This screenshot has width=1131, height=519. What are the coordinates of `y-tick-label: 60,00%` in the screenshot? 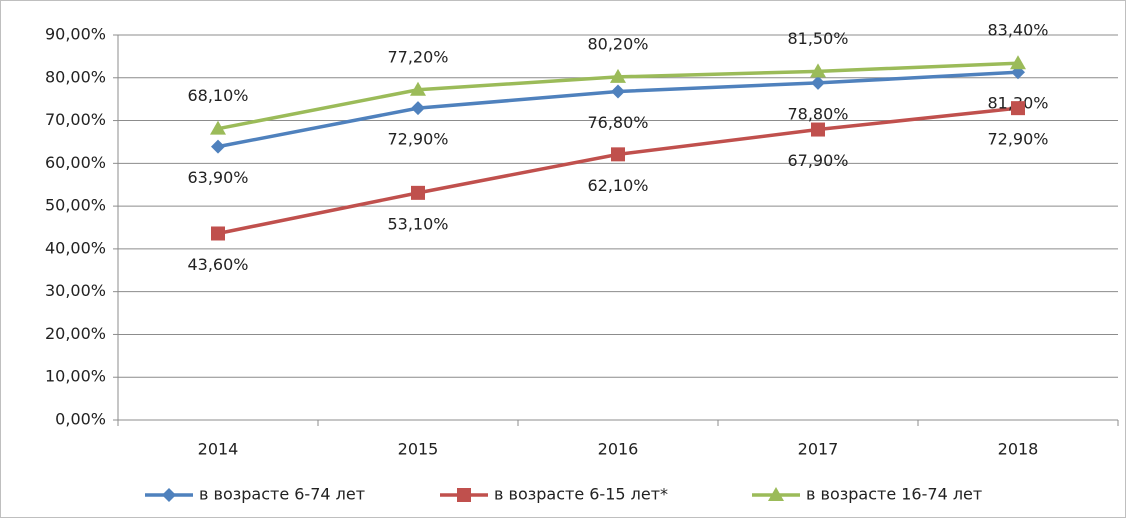 It's located at (75, 162).